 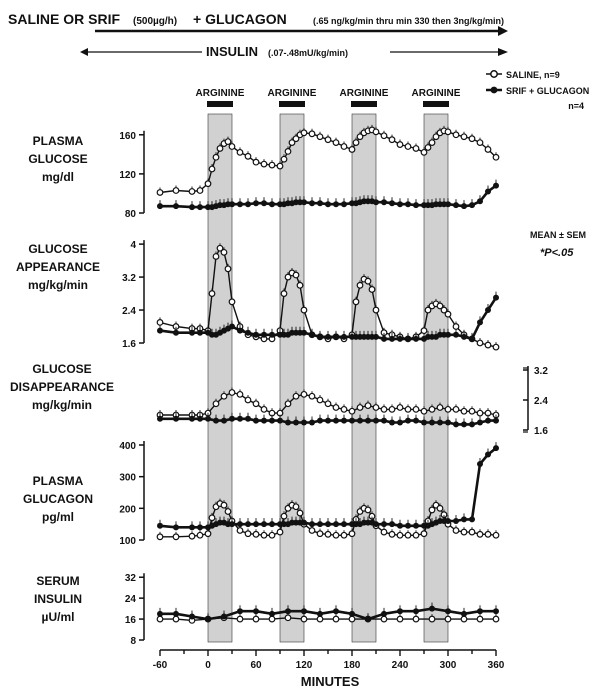 I want to click on stats-p-value: *P<.05, so click(x=557, y=253).